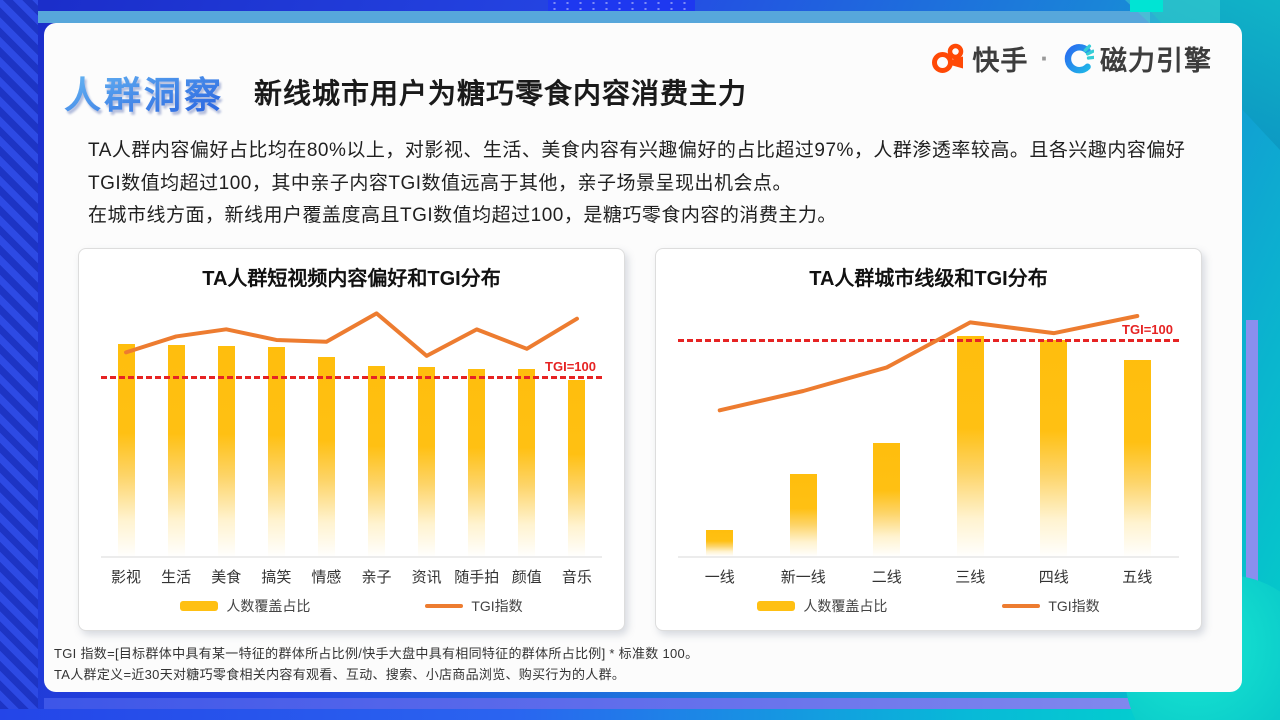 This screenshot has width=1280, height=720. I want to click on bar-资讯, so click(427, 461).